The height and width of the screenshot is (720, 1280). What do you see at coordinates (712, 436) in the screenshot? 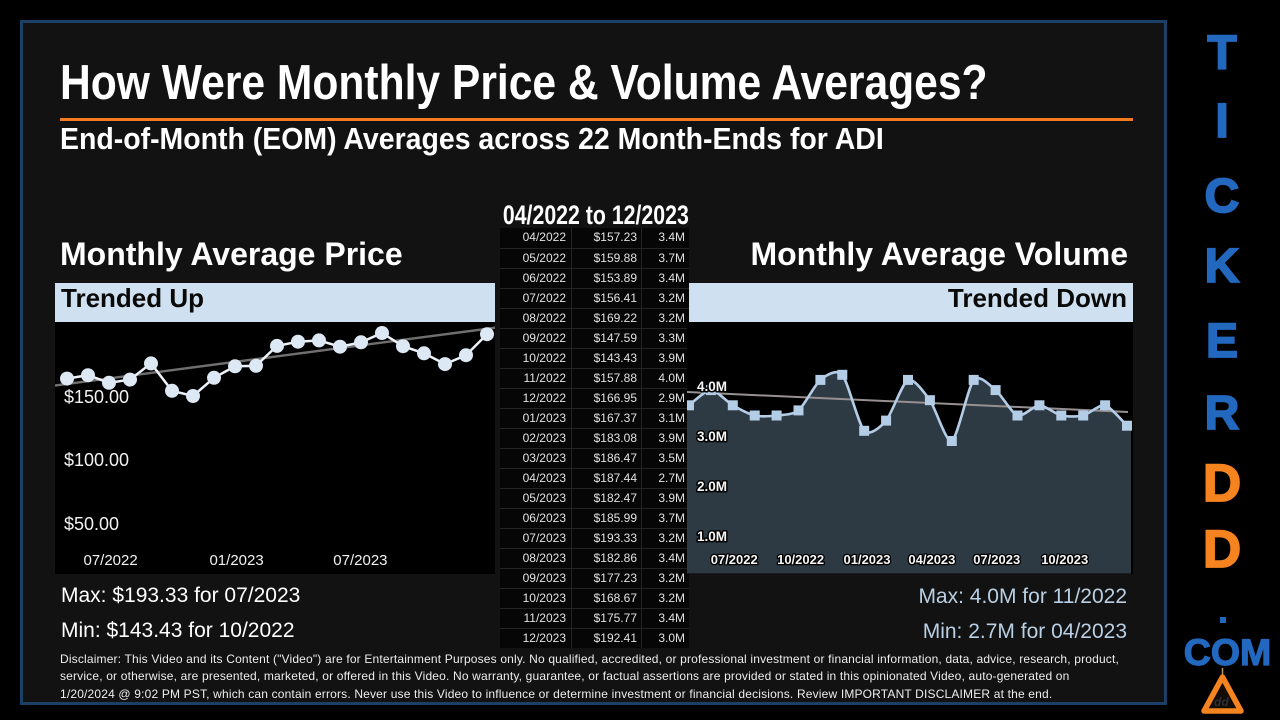
I see `svg-text: 3.0M` at bounding box center [712, 436].